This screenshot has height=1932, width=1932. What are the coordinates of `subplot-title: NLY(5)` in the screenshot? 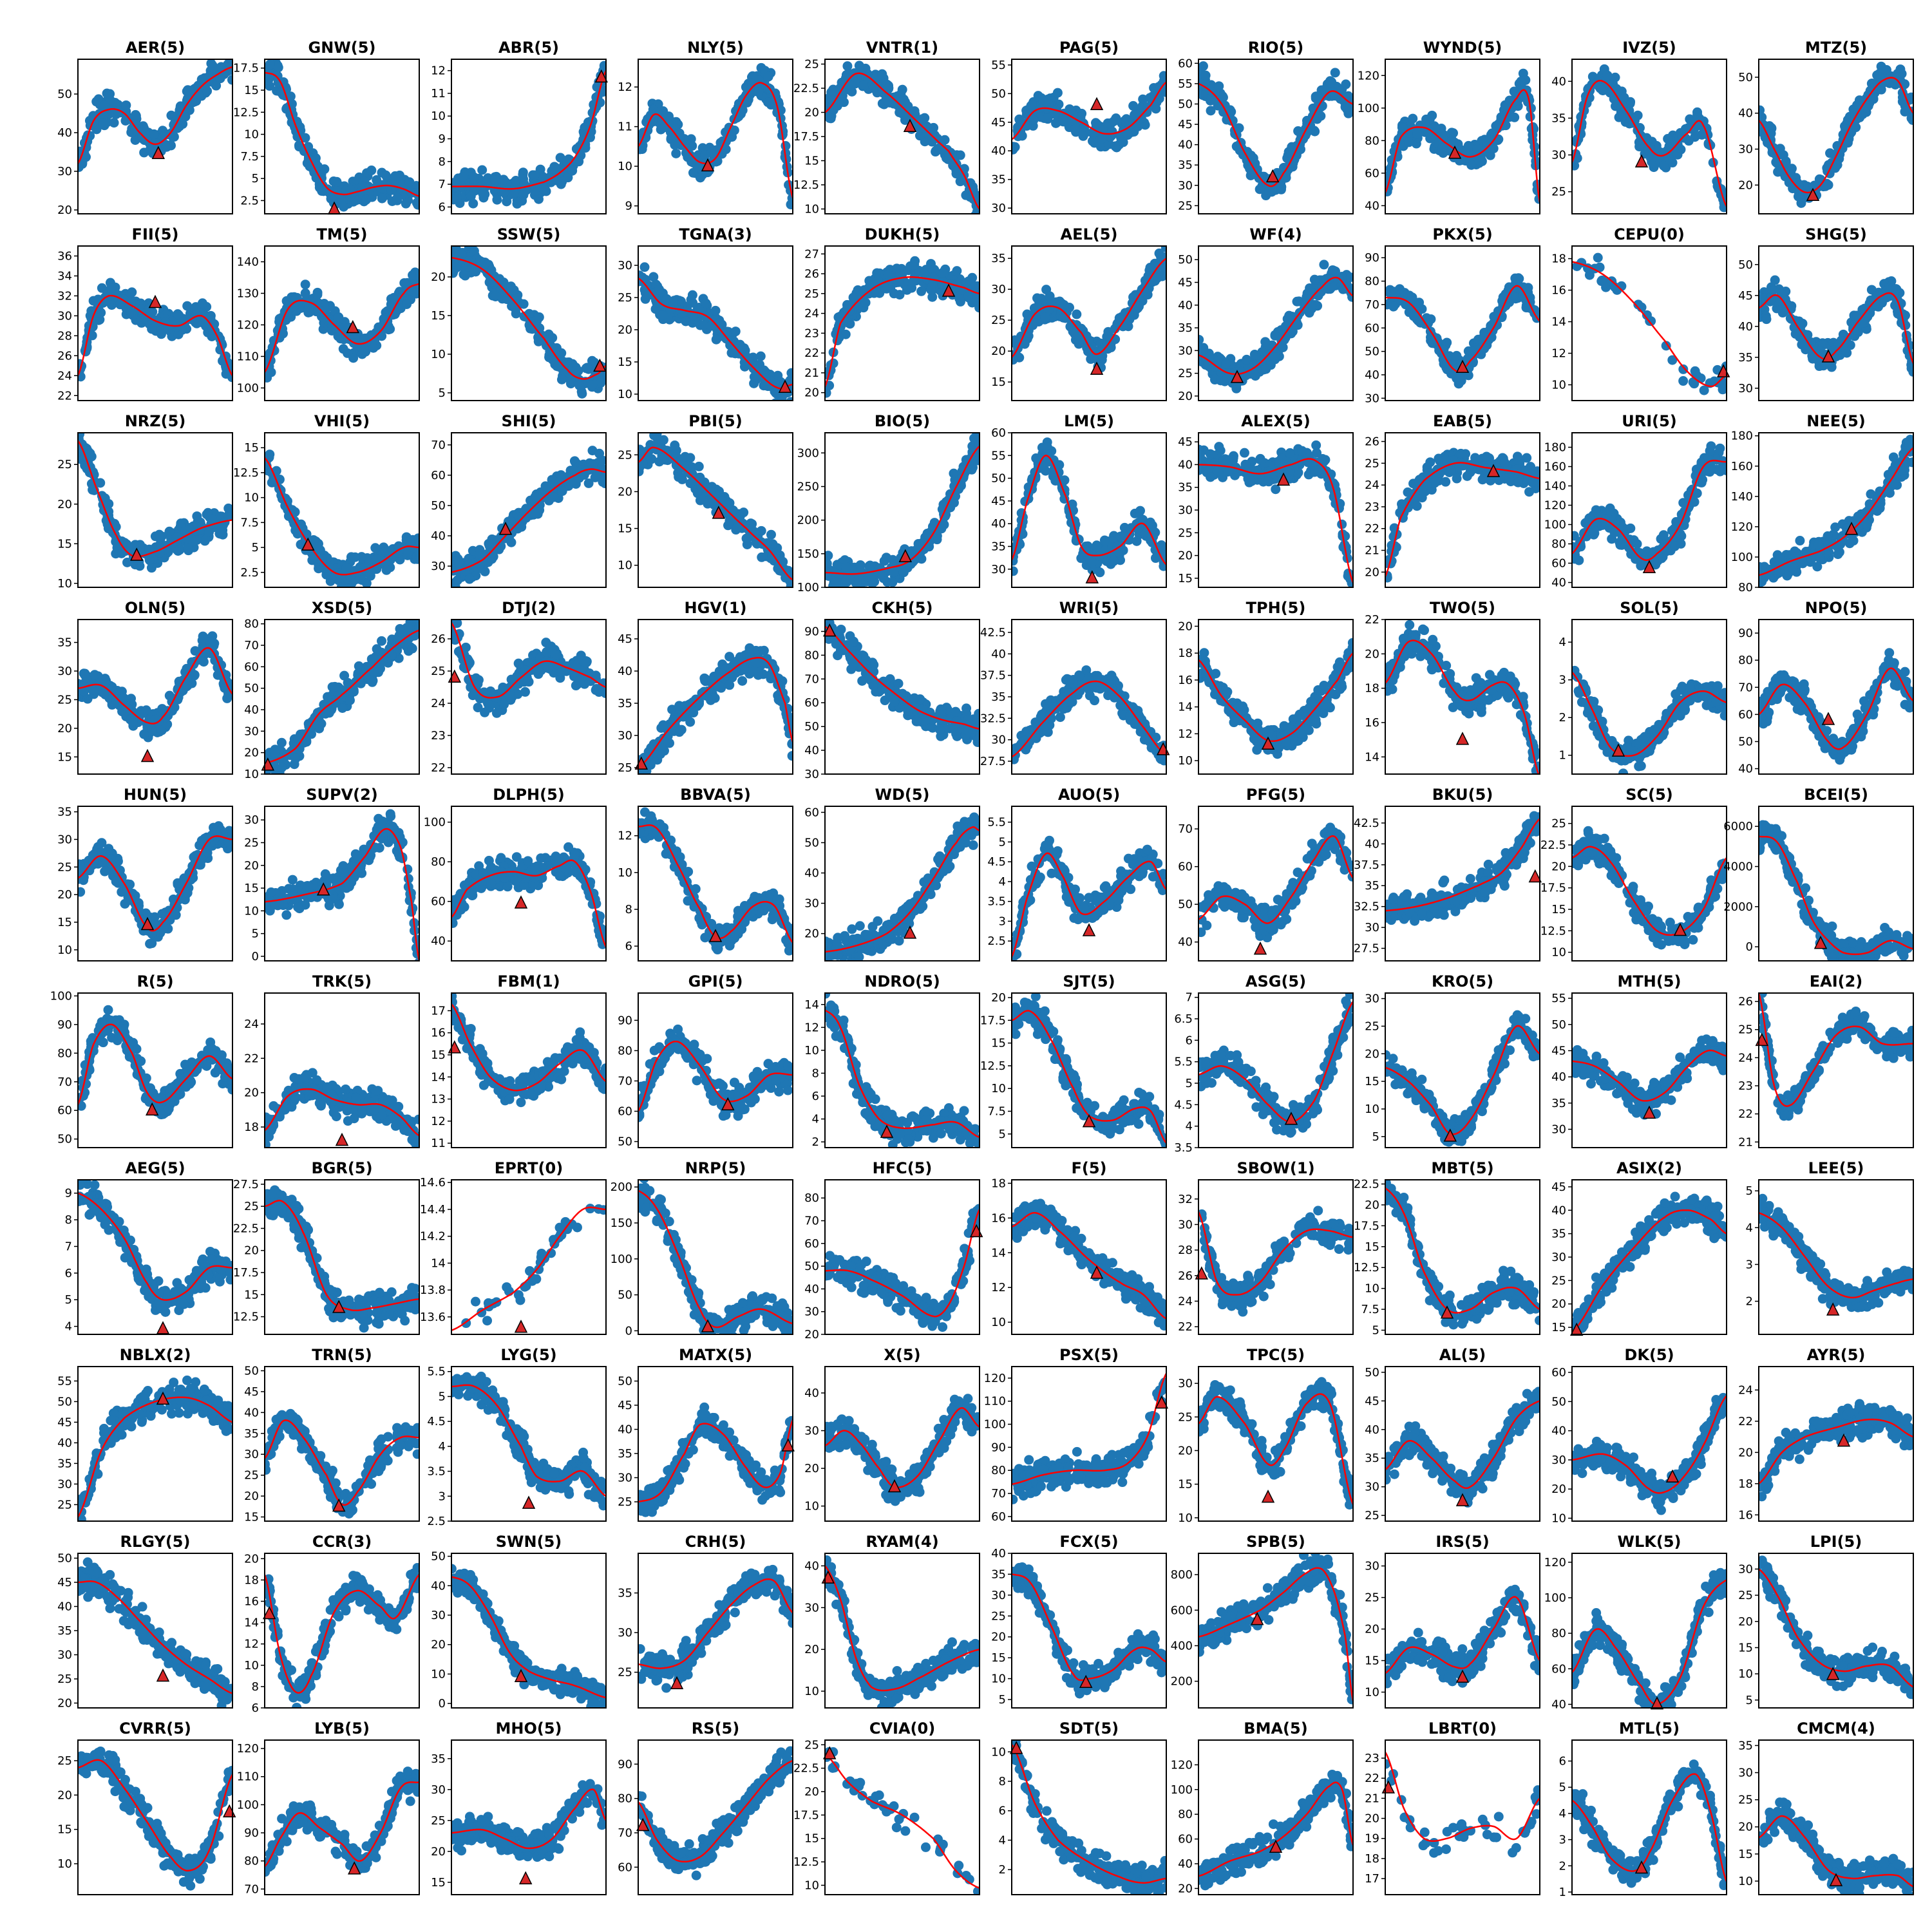 It's located at (716, 48).